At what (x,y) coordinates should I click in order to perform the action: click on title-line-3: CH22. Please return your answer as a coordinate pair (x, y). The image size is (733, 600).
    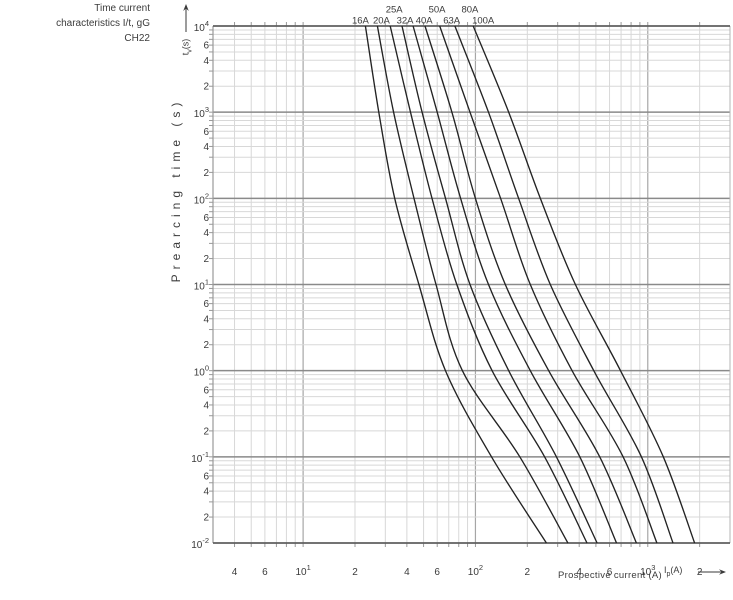
    Looking at the image, I should click on (137, 38).